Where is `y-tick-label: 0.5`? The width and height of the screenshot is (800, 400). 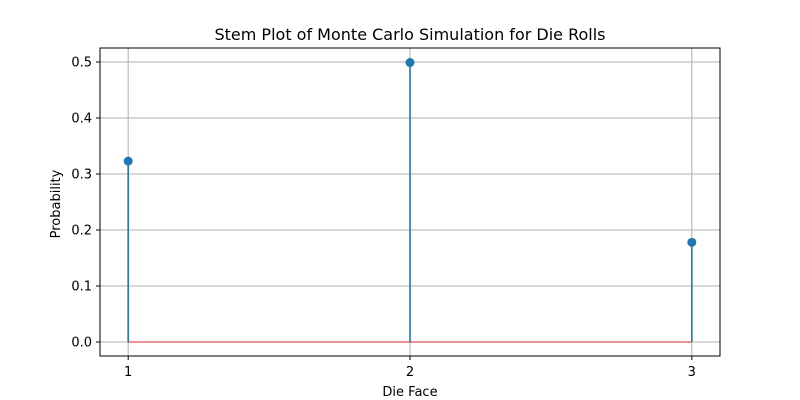
y-tick-label: 0.5 is located at coordinates (81, 63).